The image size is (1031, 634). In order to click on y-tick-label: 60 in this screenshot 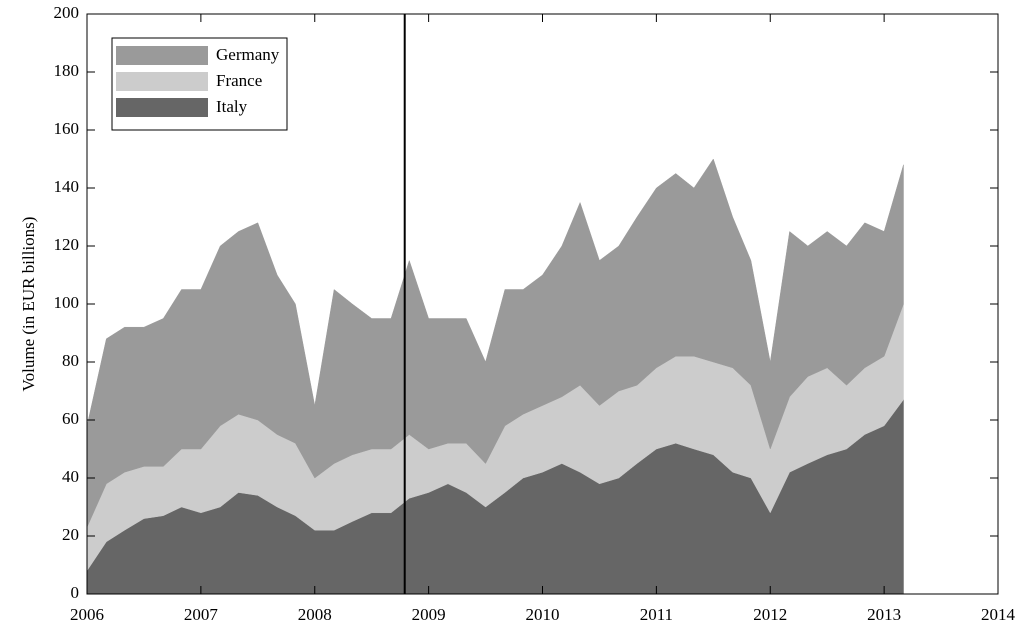, I will do `click(70, 418)`.